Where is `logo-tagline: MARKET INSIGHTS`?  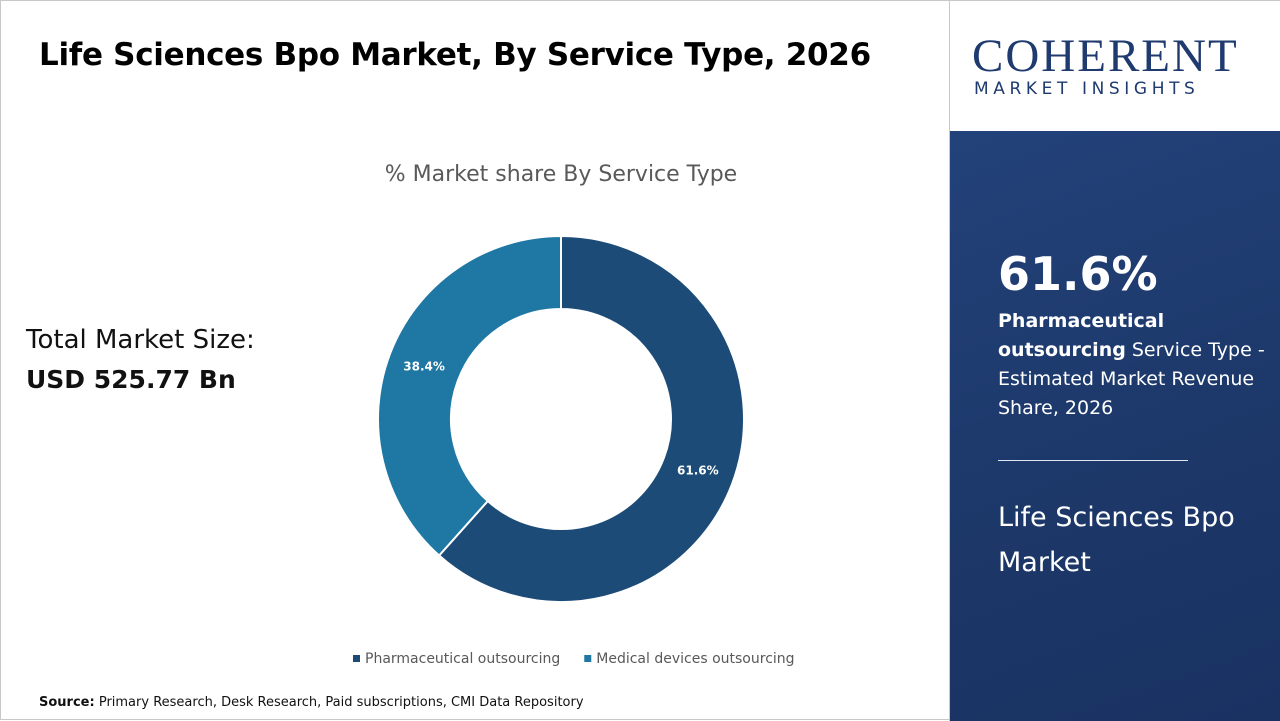
logo-tagline: MARKET INSIGHTS is located at coordinates (1087, 89).